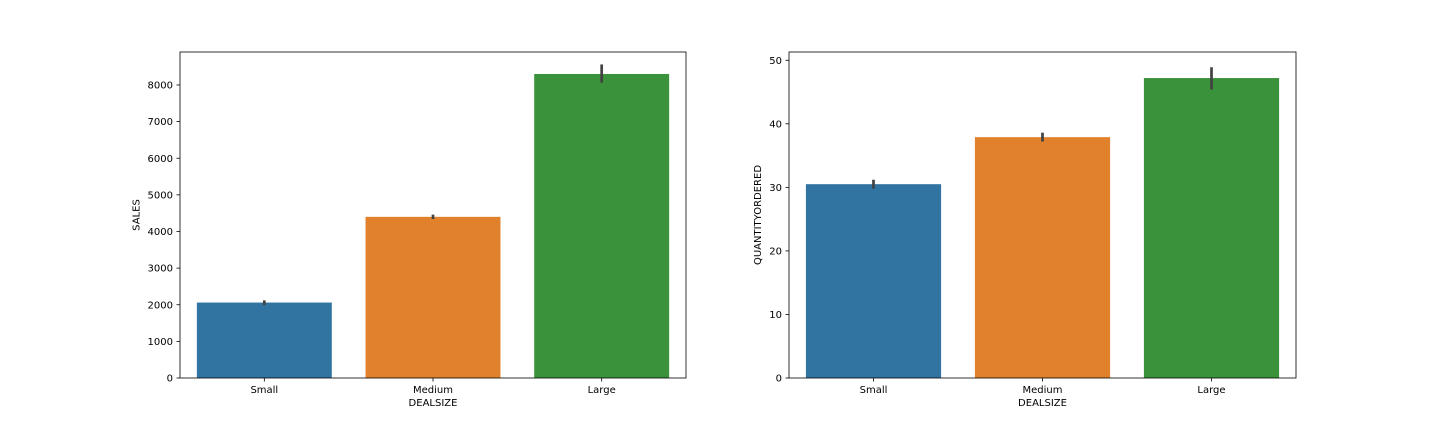 Image resolution: width=1440 pixels, height=432 pixels. What do you see at coordinates (758, 215) in the screenshot?
I see `y-axis-label: QUANTITYORDERED` at bounding box center [758, 215].